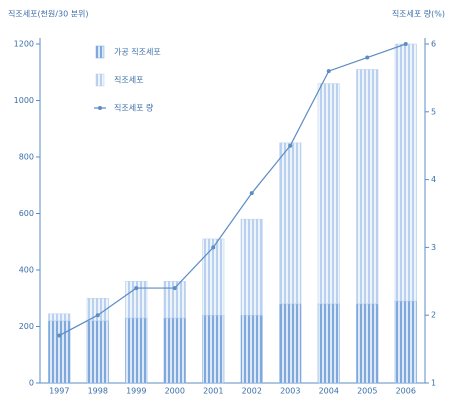 The width and height of the screenshot is (451, 396). What do you see at coordinates (26, 213) in the screenshot?
I see `y-tick-label: 600` at bounding box center [26, 213].